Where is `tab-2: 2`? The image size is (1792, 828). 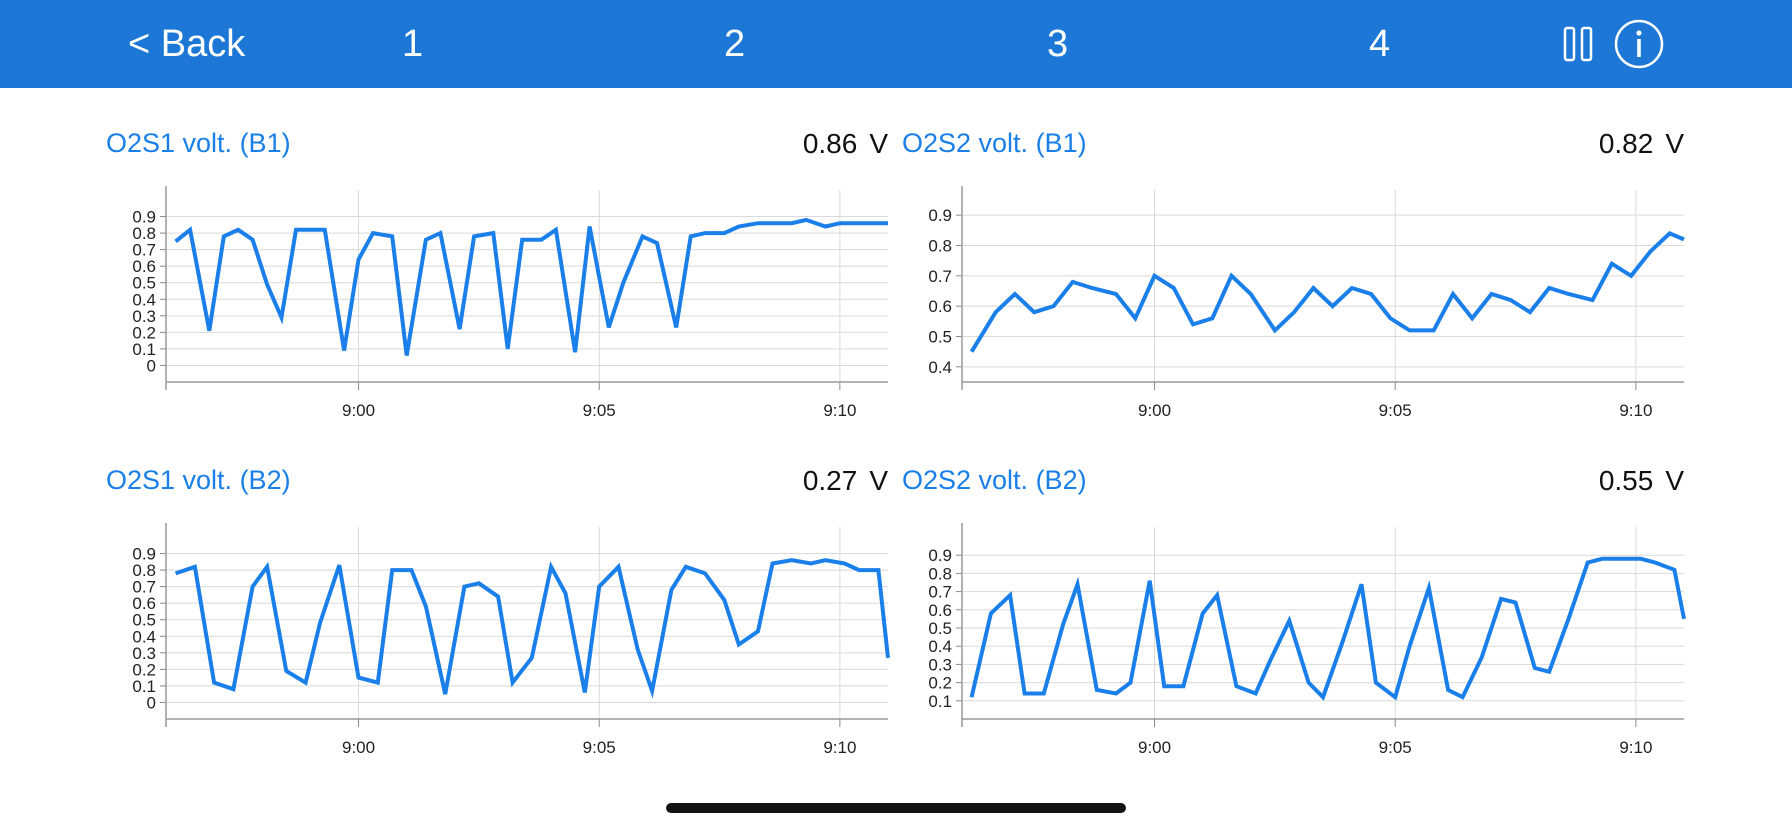
tab-2: 2 is located at coordinates (735, 44).